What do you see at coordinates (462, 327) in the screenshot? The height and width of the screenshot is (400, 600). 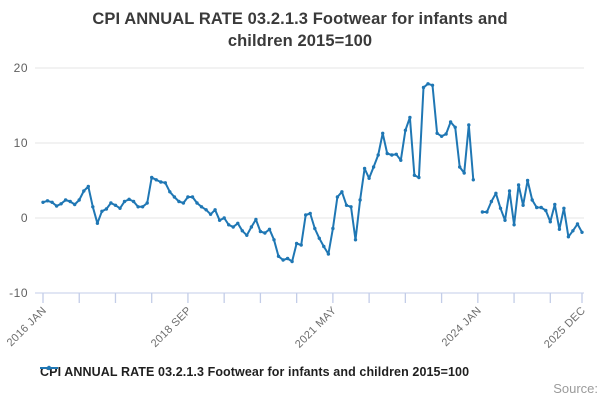 I see `x-tick-label: 2024 JAN` at bounding box center [462, 327].